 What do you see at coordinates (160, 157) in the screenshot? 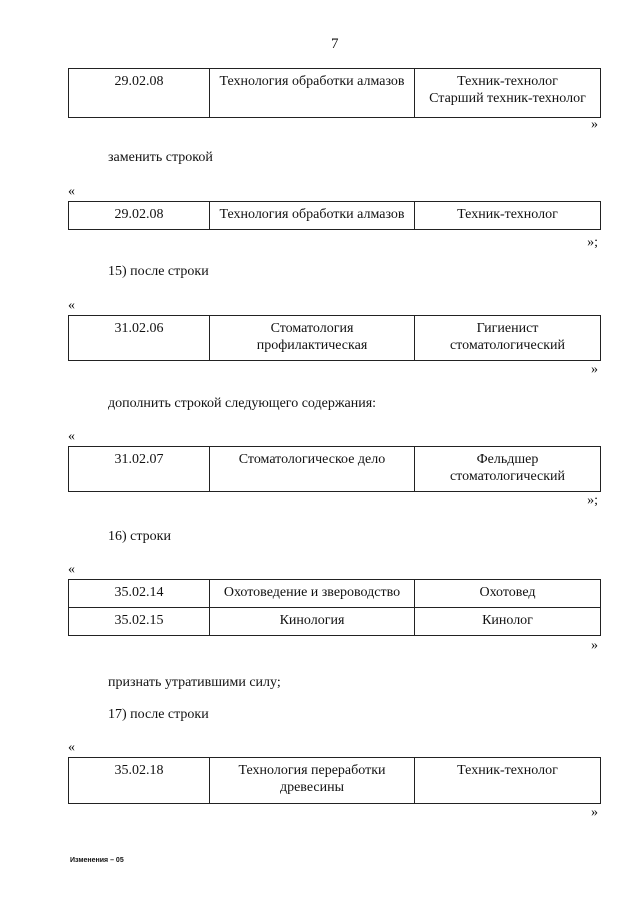
I see `instruction-text: заменить строкой` at bounding box center [160, 157].